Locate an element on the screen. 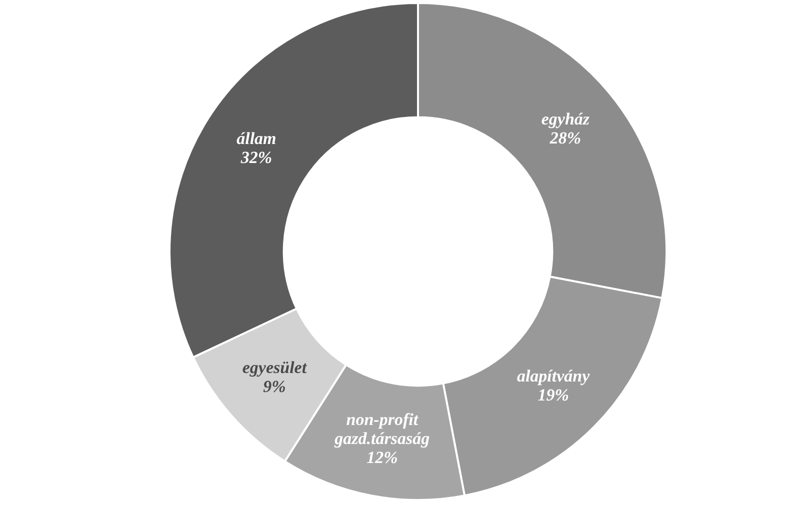 Image resolution: width=800 pixels, height=529 pixels. slice-label: állam is located at coordinates (256, 138).